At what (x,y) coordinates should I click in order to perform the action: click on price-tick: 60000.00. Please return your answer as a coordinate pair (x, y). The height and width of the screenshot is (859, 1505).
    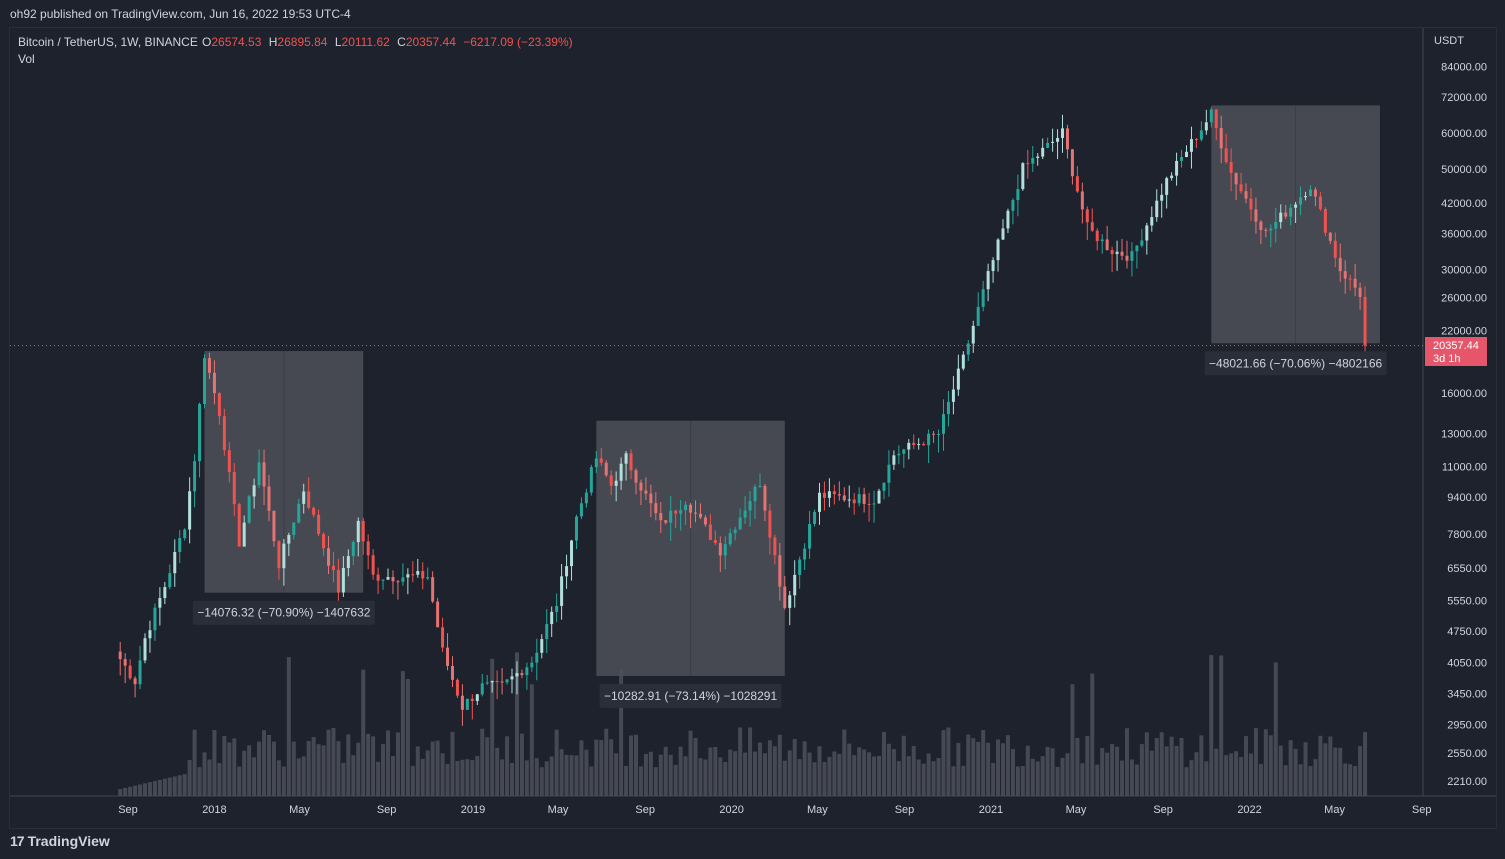
    Looking at the image, I should click on (1464, 134).